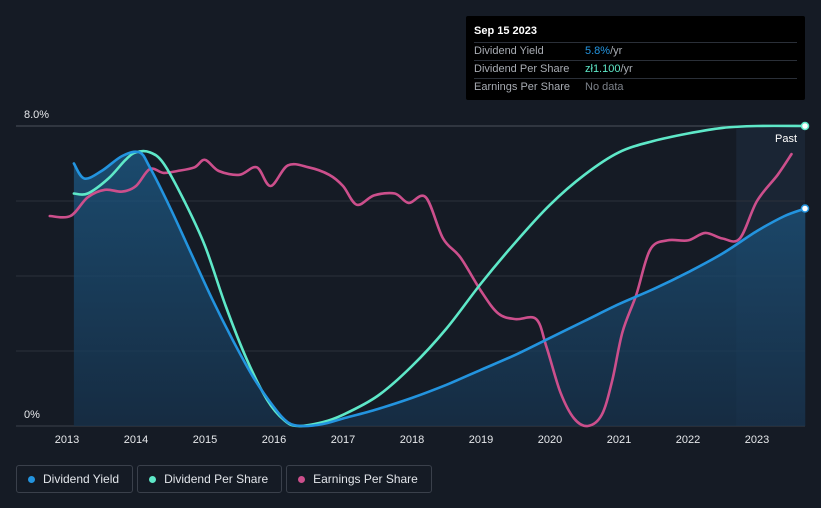 Image resolution: width=821 pixels, height=508 pixels. What do you see at coordinates (598, 51) in the screenshot?
I see `tooltip-value: 5.8%` at bounding box center [598, 51].